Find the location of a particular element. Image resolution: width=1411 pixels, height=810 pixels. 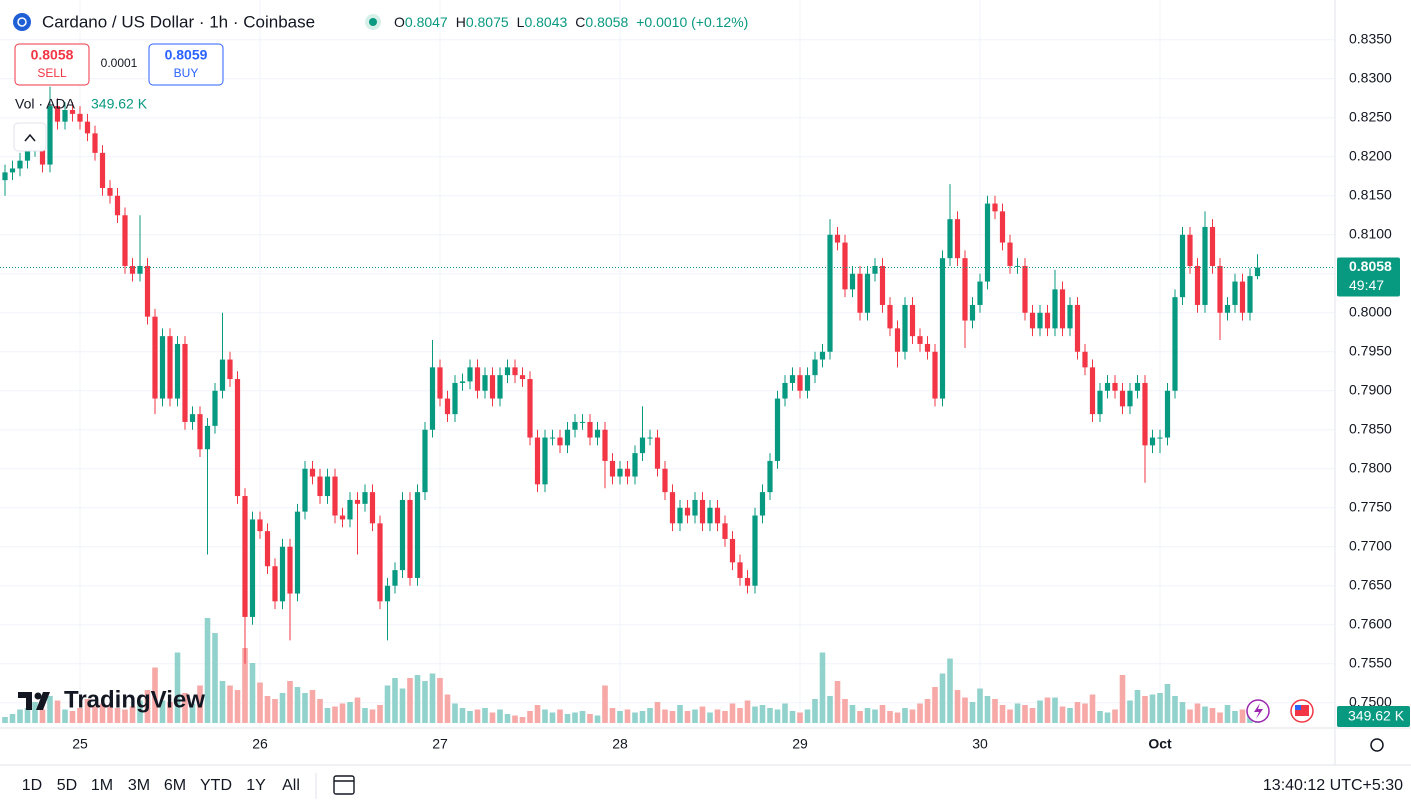

timeframe-button: YTD is located at coordinates (216, 785).